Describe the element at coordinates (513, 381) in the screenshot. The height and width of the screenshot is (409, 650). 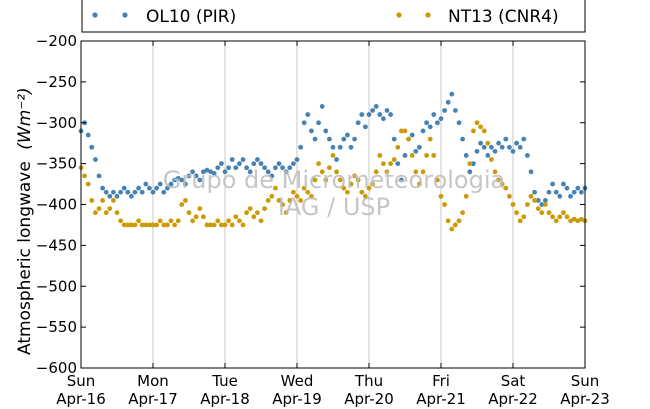
I see `x-tick-label-day: Sat` at that location.